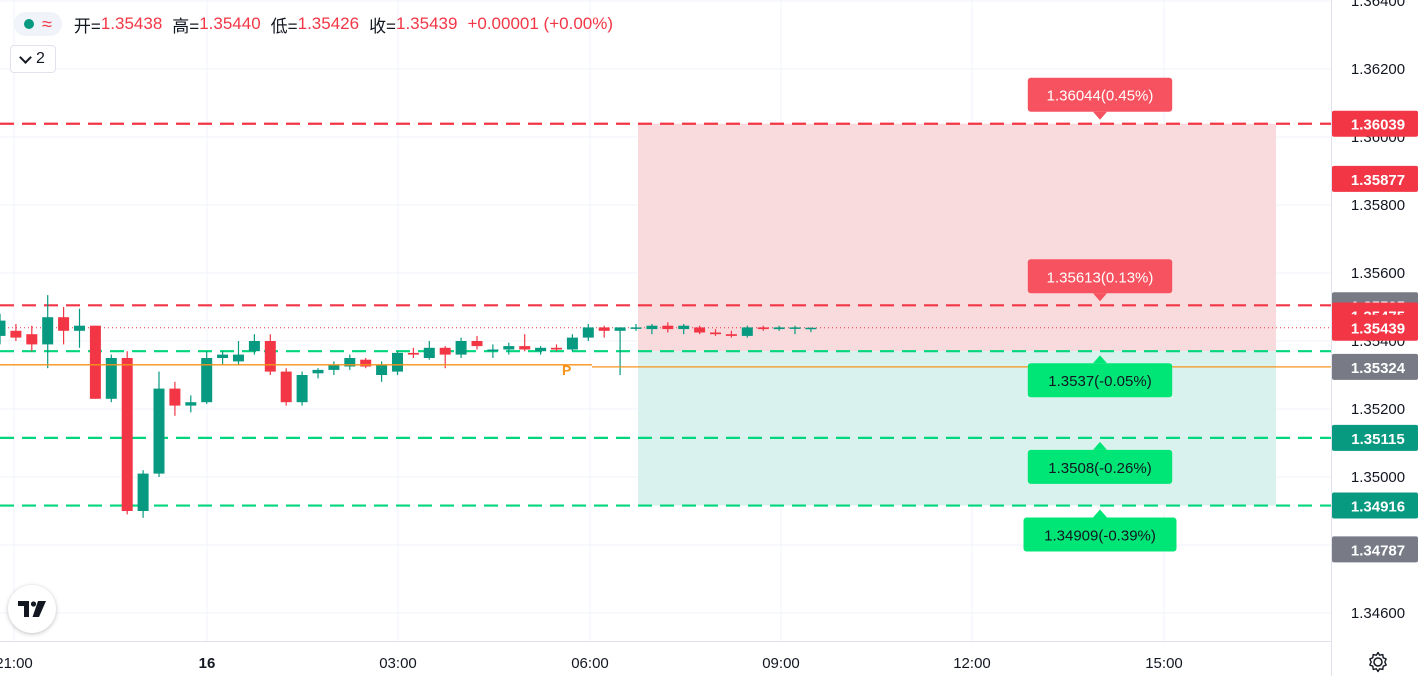 The height and width of the screenshot is (676, 1423). I want to click on price-tag-text: 1.35115, so click(1377, 439).